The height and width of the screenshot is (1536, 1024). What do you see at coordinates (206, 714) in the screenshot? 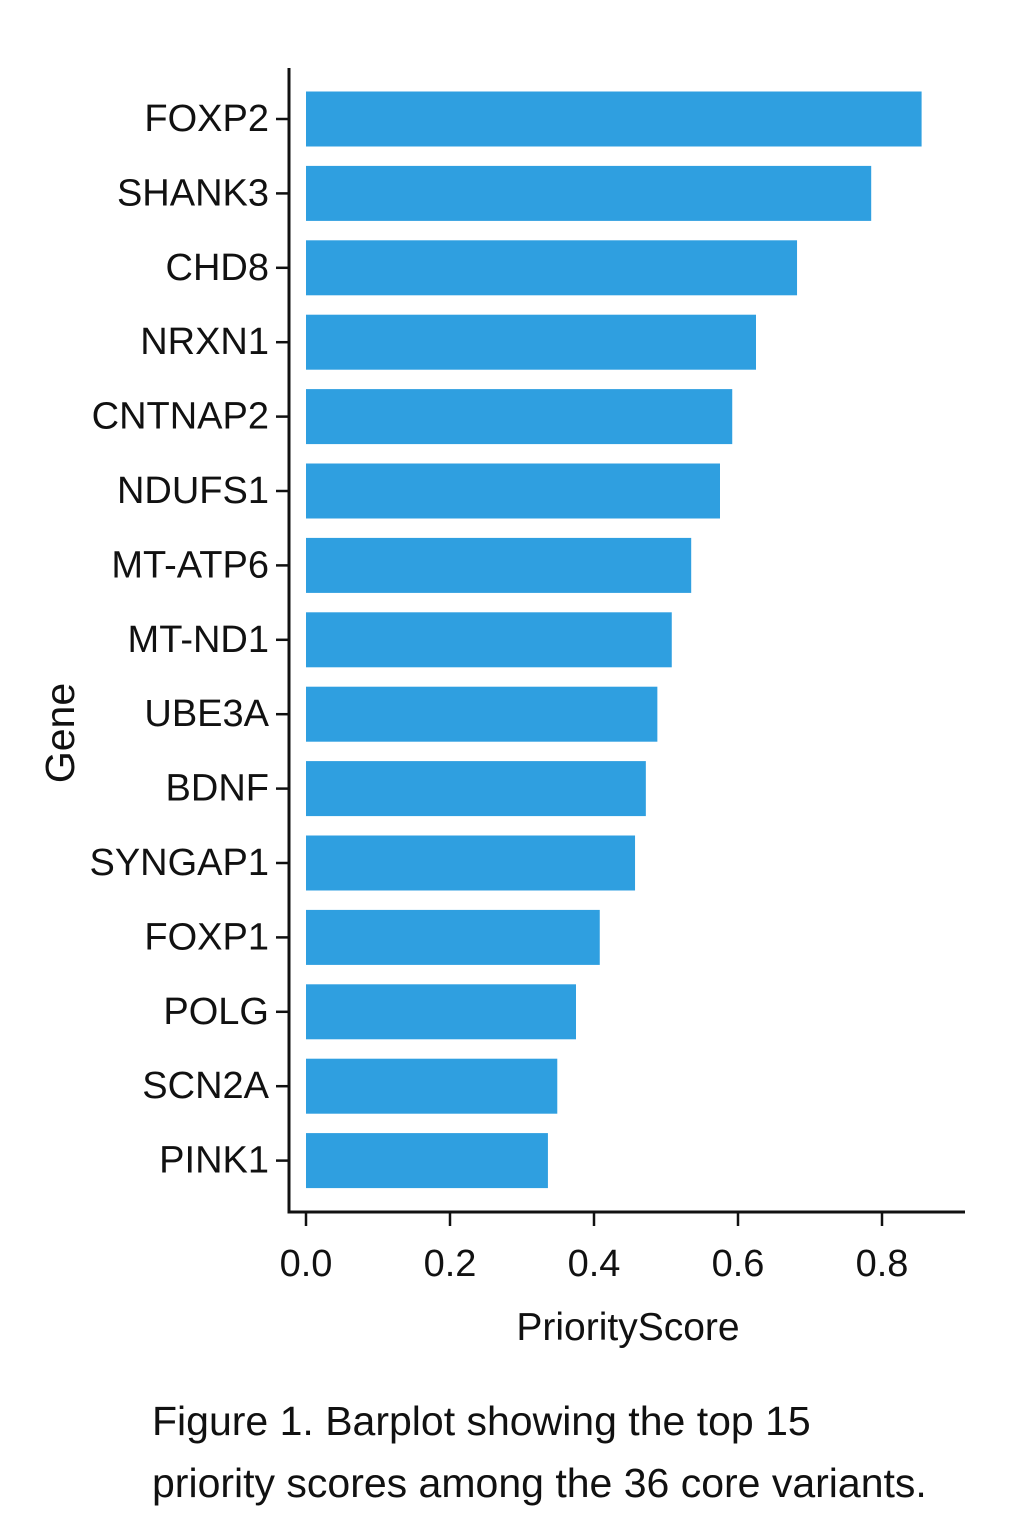
I see `y-tick-label-ube3a: UBE3A` at bounding box center [206, 714].